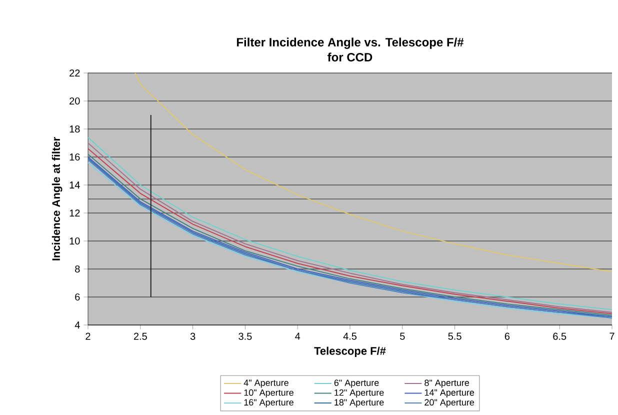 The image size is (618, 415). I want to click on legend-label: 4" Aperture, so click(266, 384).